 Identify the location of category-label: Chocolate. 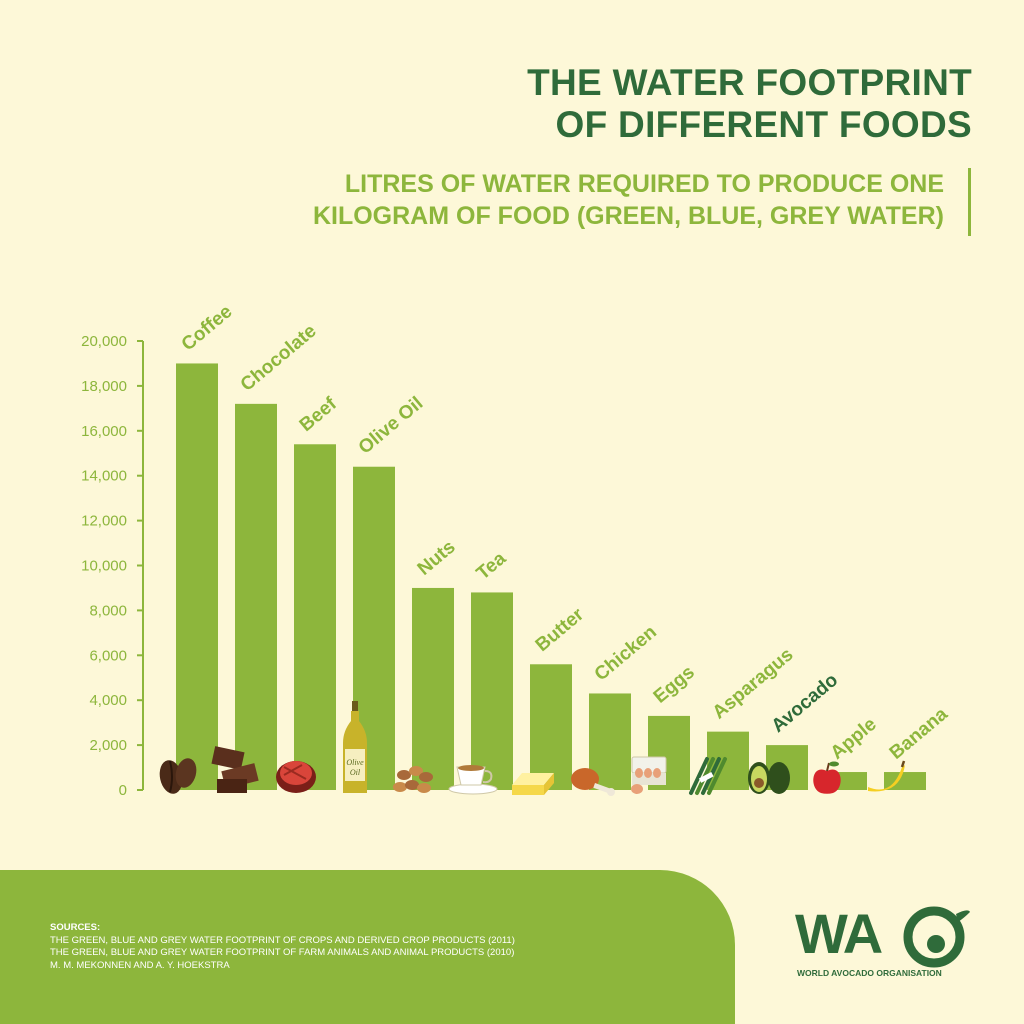
(279, 358).